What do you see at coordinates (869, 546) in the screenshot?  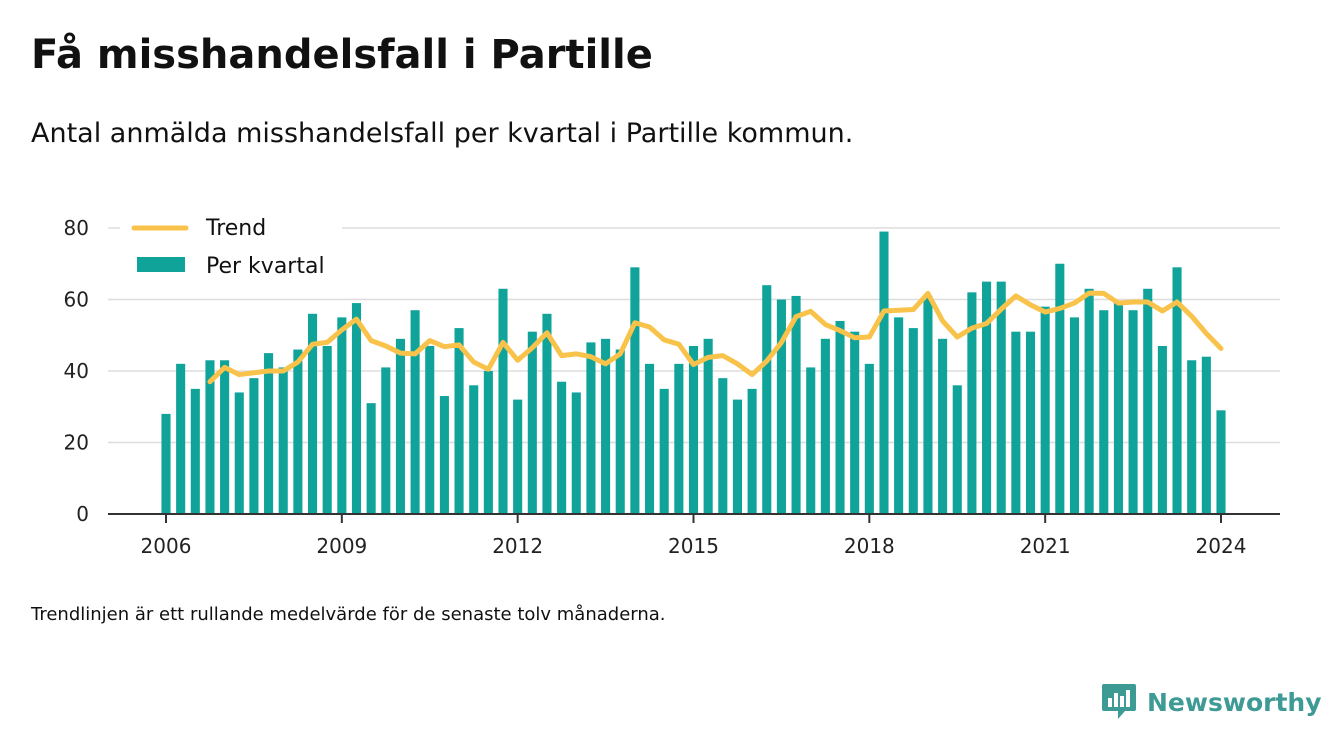 I see `x-tick-label: 2018` at bounding box center [869, 546].